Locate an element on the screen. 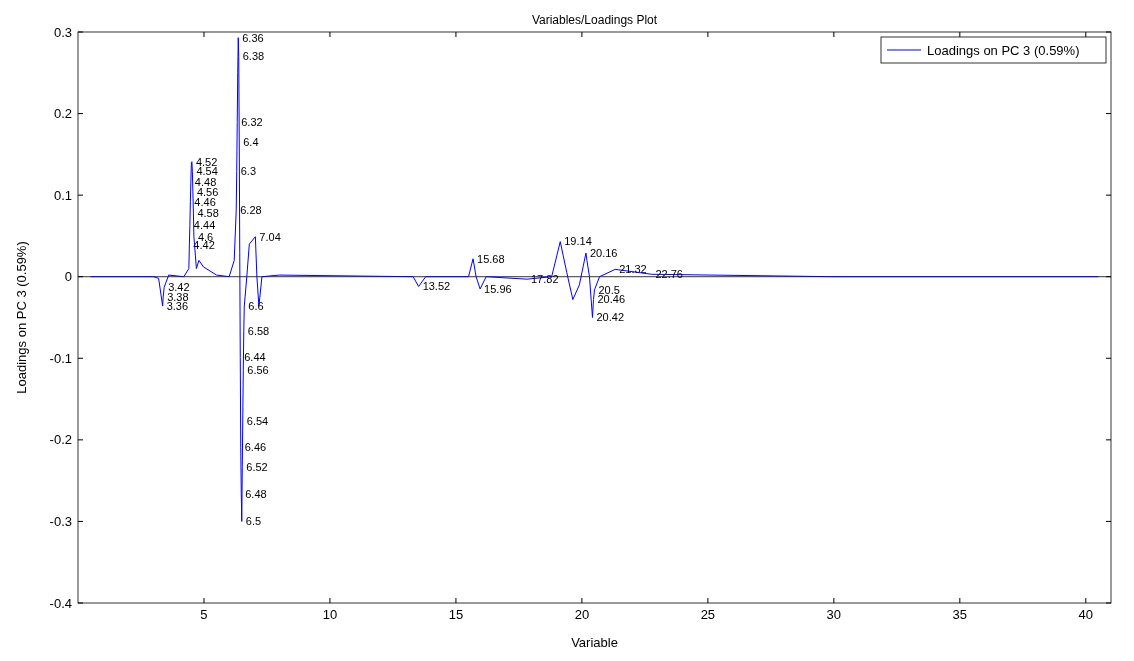 This screenshot has height=661, width=1134. annotation: 4.54 is located at coordinates (207, 171).